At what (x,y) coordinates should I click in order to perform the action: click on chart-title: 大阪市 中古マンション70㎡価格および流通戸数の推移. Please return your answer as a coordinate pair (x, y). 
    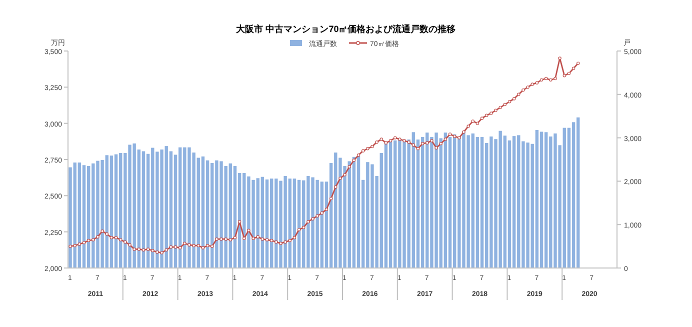
    Looking at the image, I should click on (346, 29).